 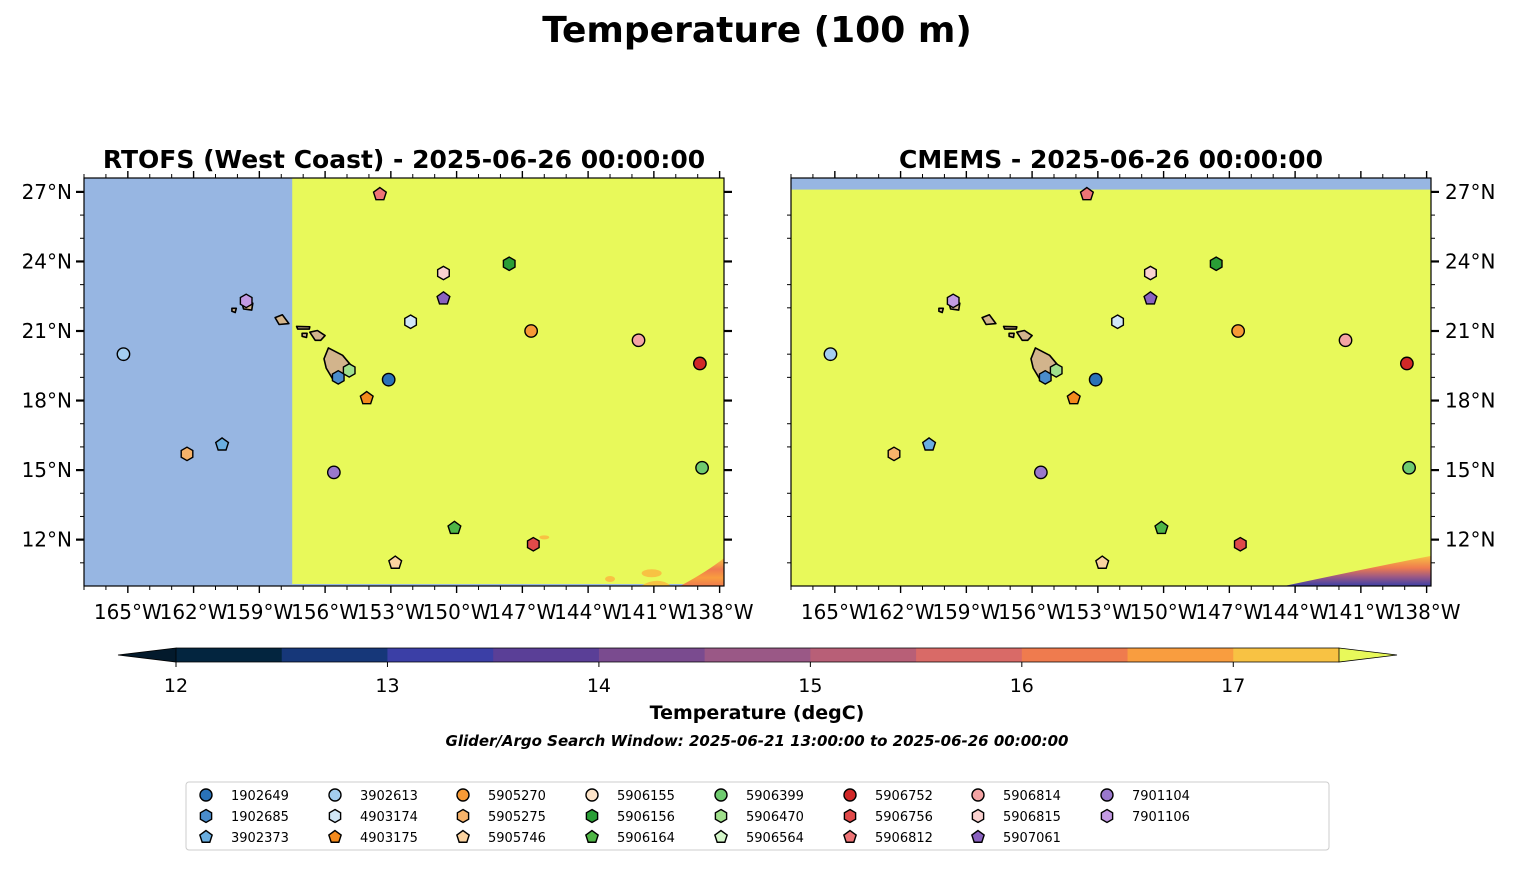 What do you see at coordinates (941, 310) in the screenshot?
I see `island-niihau` at bounding box center [941, 310].